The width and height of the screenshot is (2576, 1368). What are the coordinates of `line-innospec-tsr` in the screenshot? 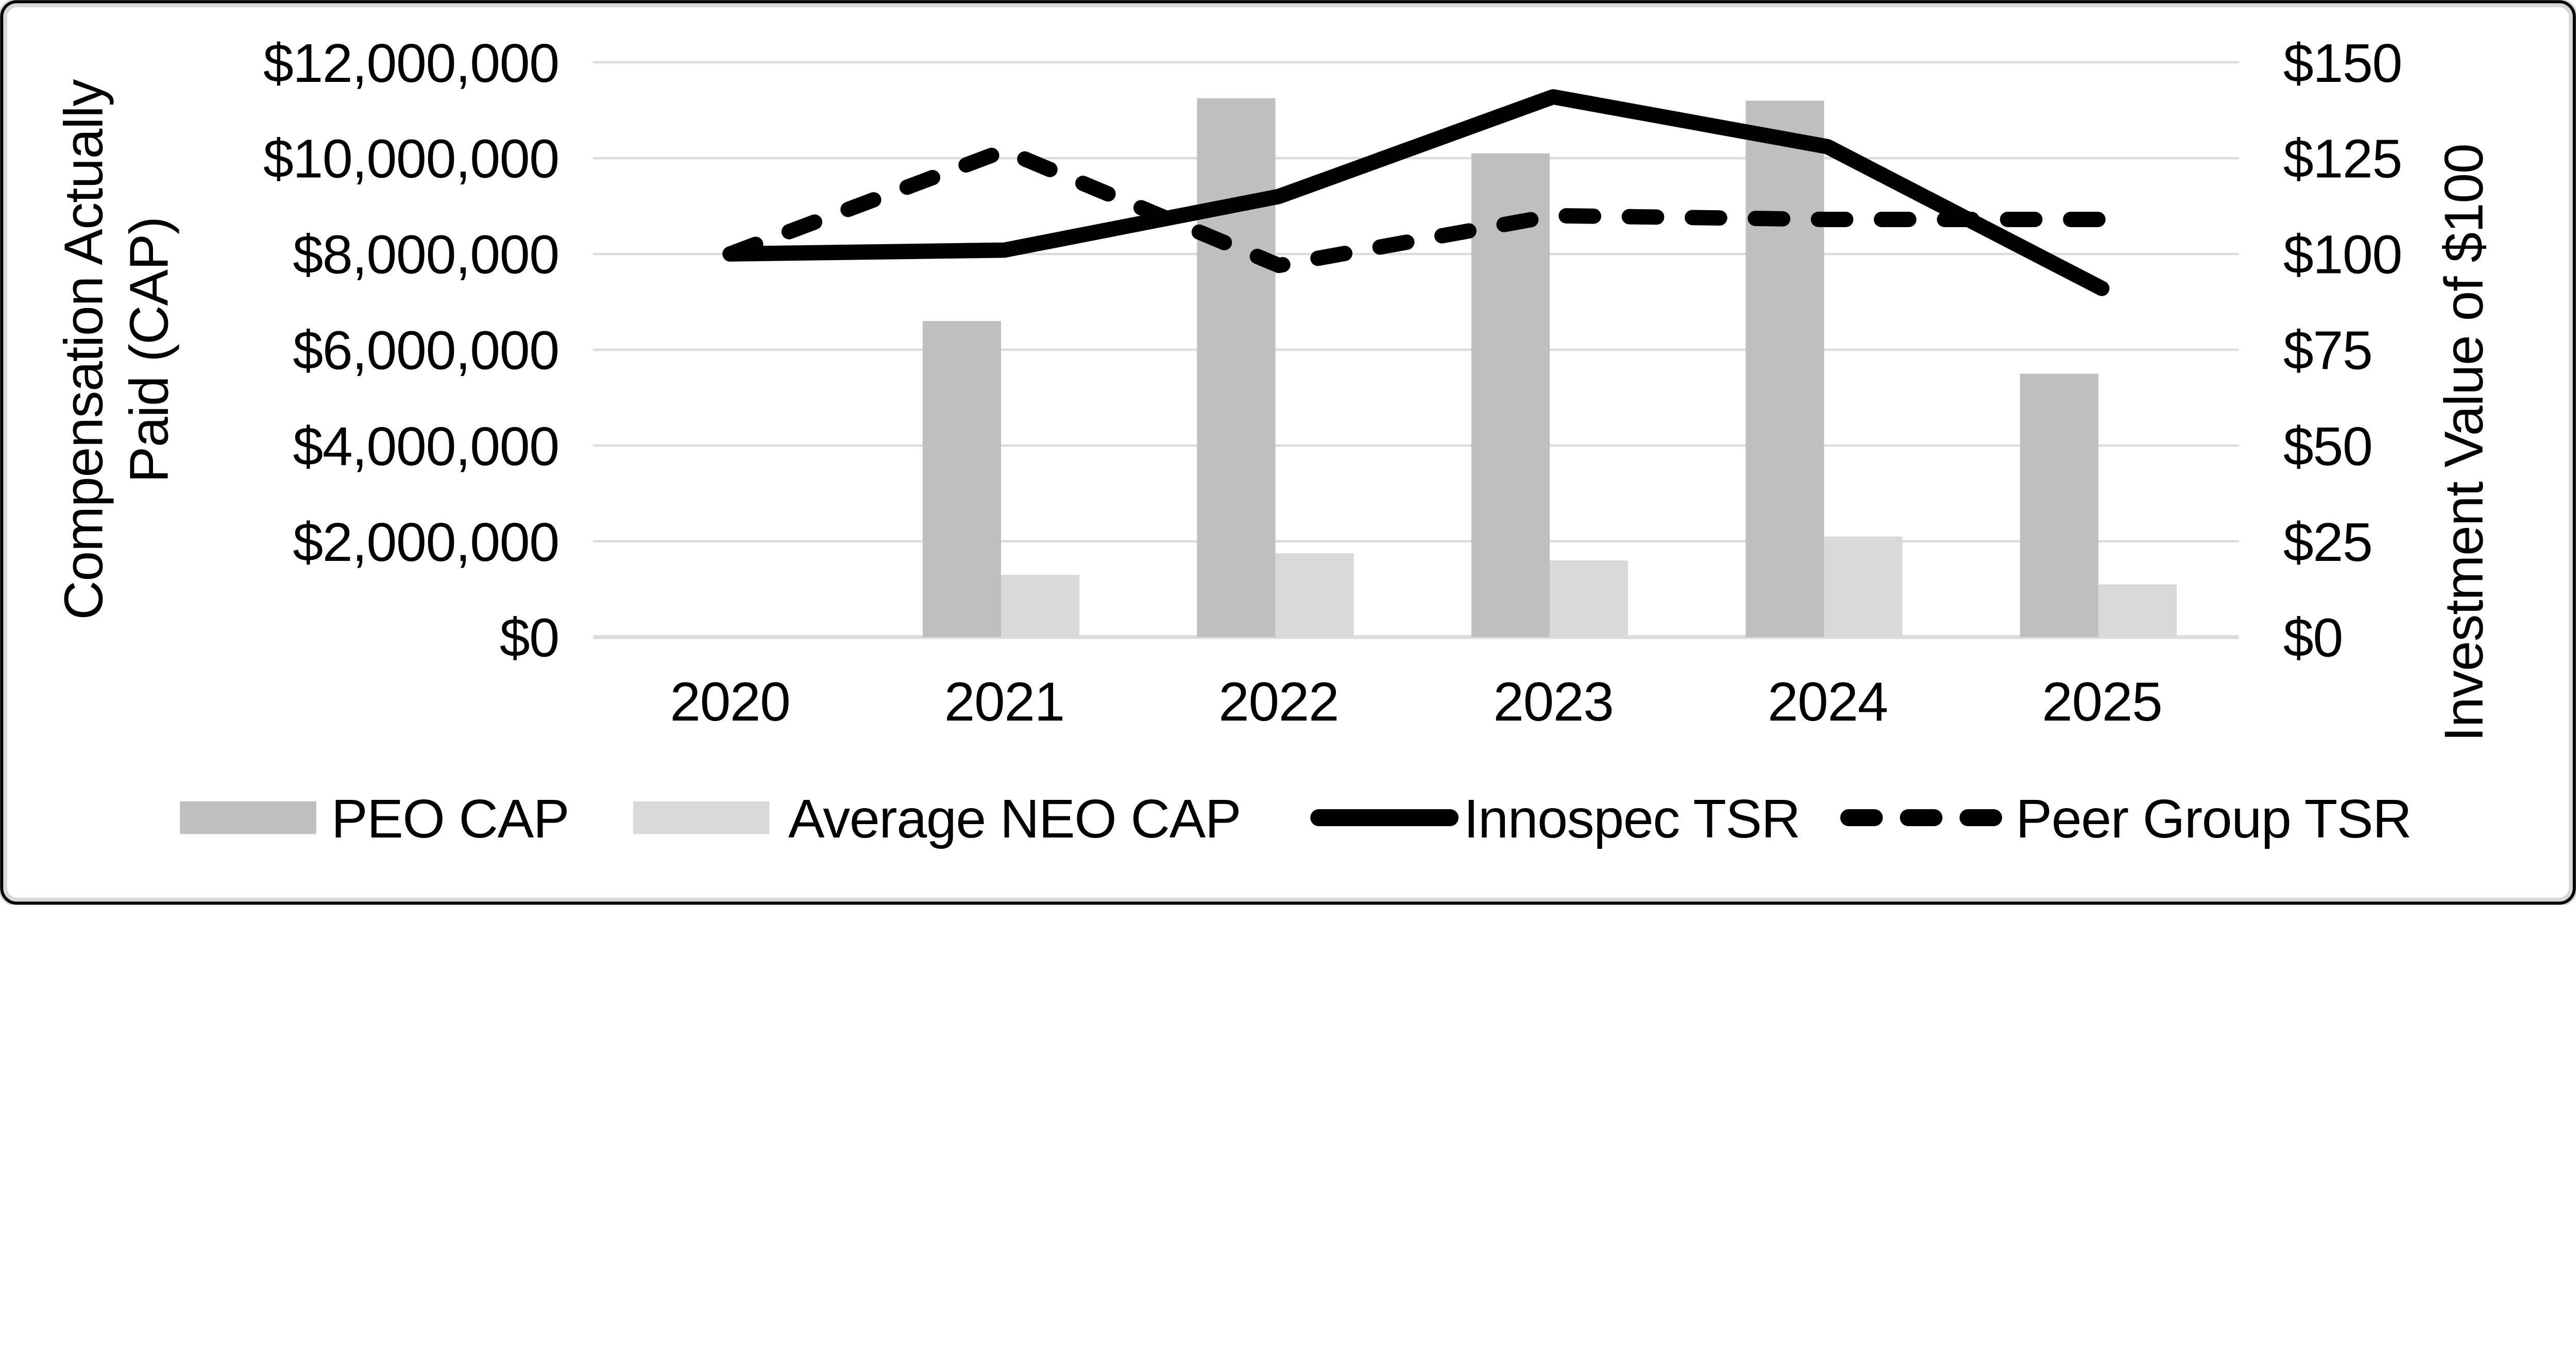 It's located at (1416, 192).